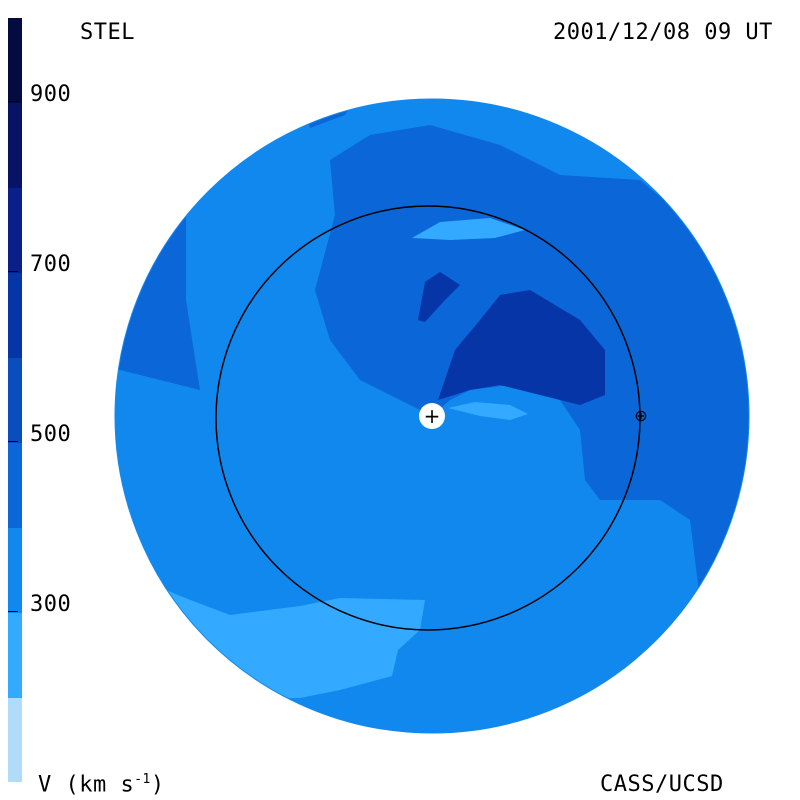 The image size is (800, 800). What do you see at coordinates (468, 229) in the screenshot?
I see `velocity-region-light-lens` at bounding box center [468, 229].